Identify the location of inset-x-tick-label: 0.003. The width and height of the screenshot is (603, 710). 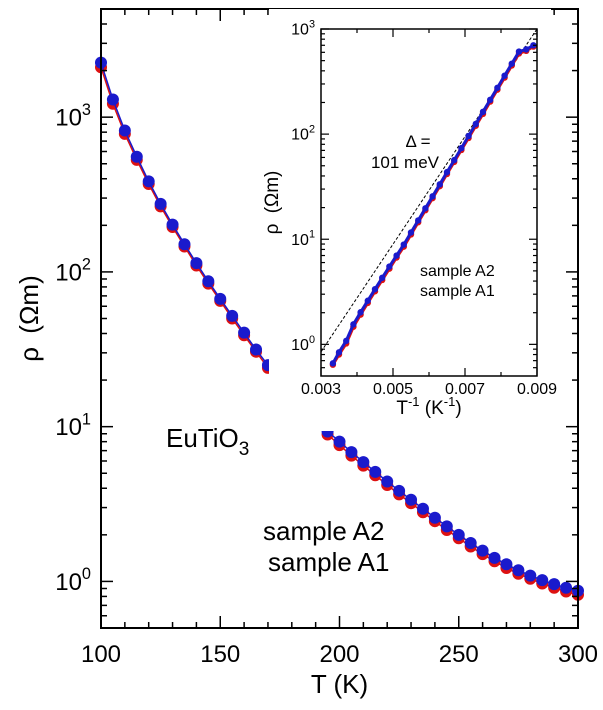
(321, 389).